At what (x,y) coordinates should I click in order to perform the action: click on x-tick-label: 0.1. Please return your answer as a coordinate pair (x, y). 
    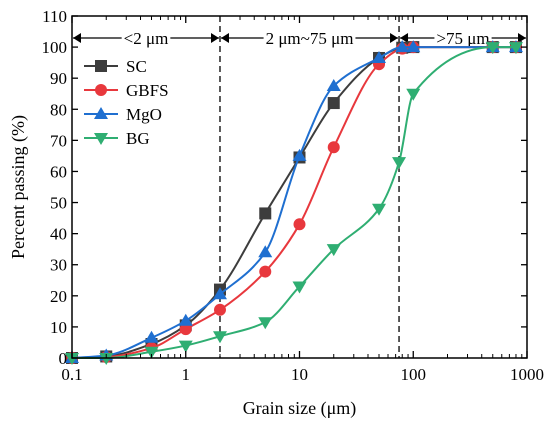
    Looking at the image, I should click on (71, 374).